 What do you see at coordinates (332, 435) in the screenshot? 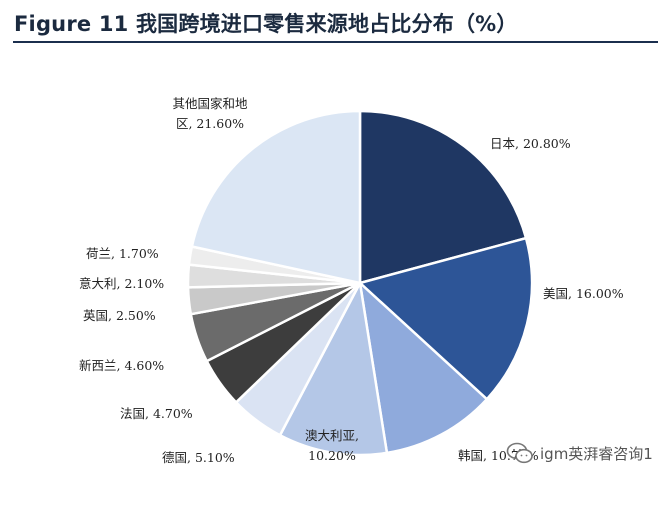
I see `slice-label-line: 澳大利亚,` at bounding box center [332, 435].